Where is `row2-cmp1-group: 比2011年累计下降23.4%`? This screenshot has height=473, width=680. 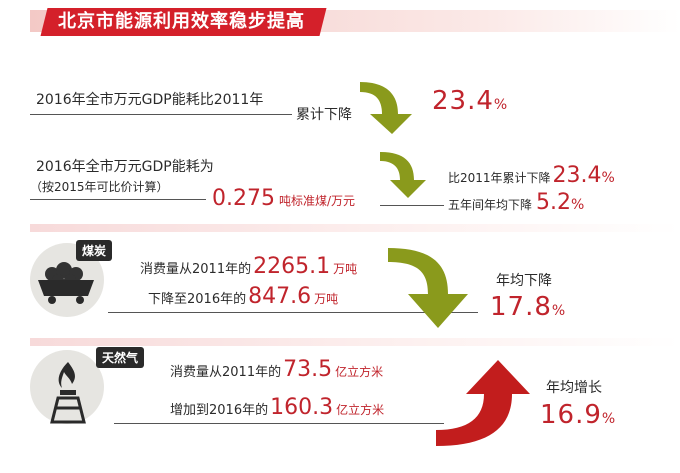 row2-cmp1-group: 比2011年累计下降23.4% is located at coordinates (531, 175).